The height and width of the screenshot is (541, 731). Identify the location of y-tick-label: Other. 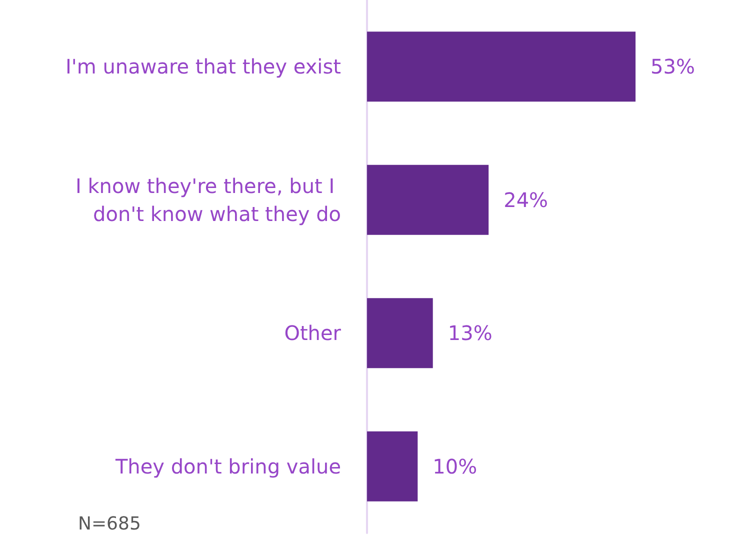
(313, 333).